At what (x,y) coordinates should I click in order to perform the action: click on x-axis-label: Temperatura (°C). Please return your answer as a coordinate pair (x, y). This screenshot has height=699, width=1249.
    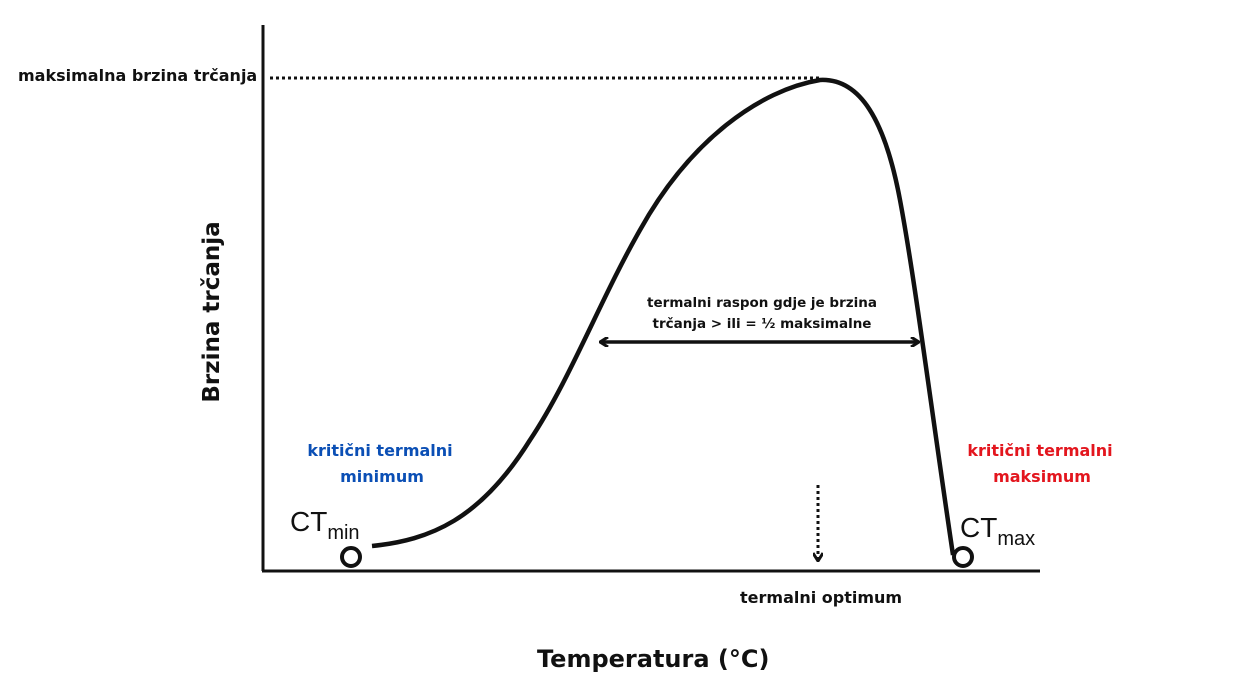
    Looking at the image, I should click on (653, 659).